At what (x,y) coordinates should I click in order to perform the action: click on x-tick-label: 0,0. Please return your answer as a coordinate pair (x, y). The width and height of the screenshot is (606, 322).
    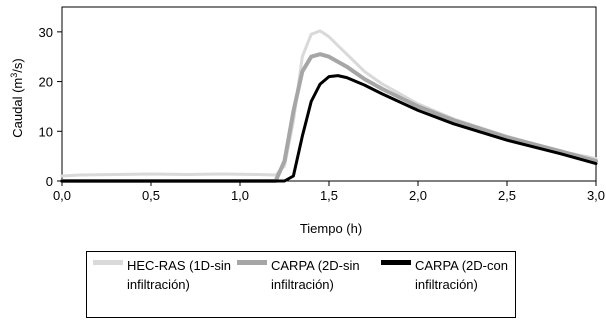
    Looking at the image, I should click on (62, 195).